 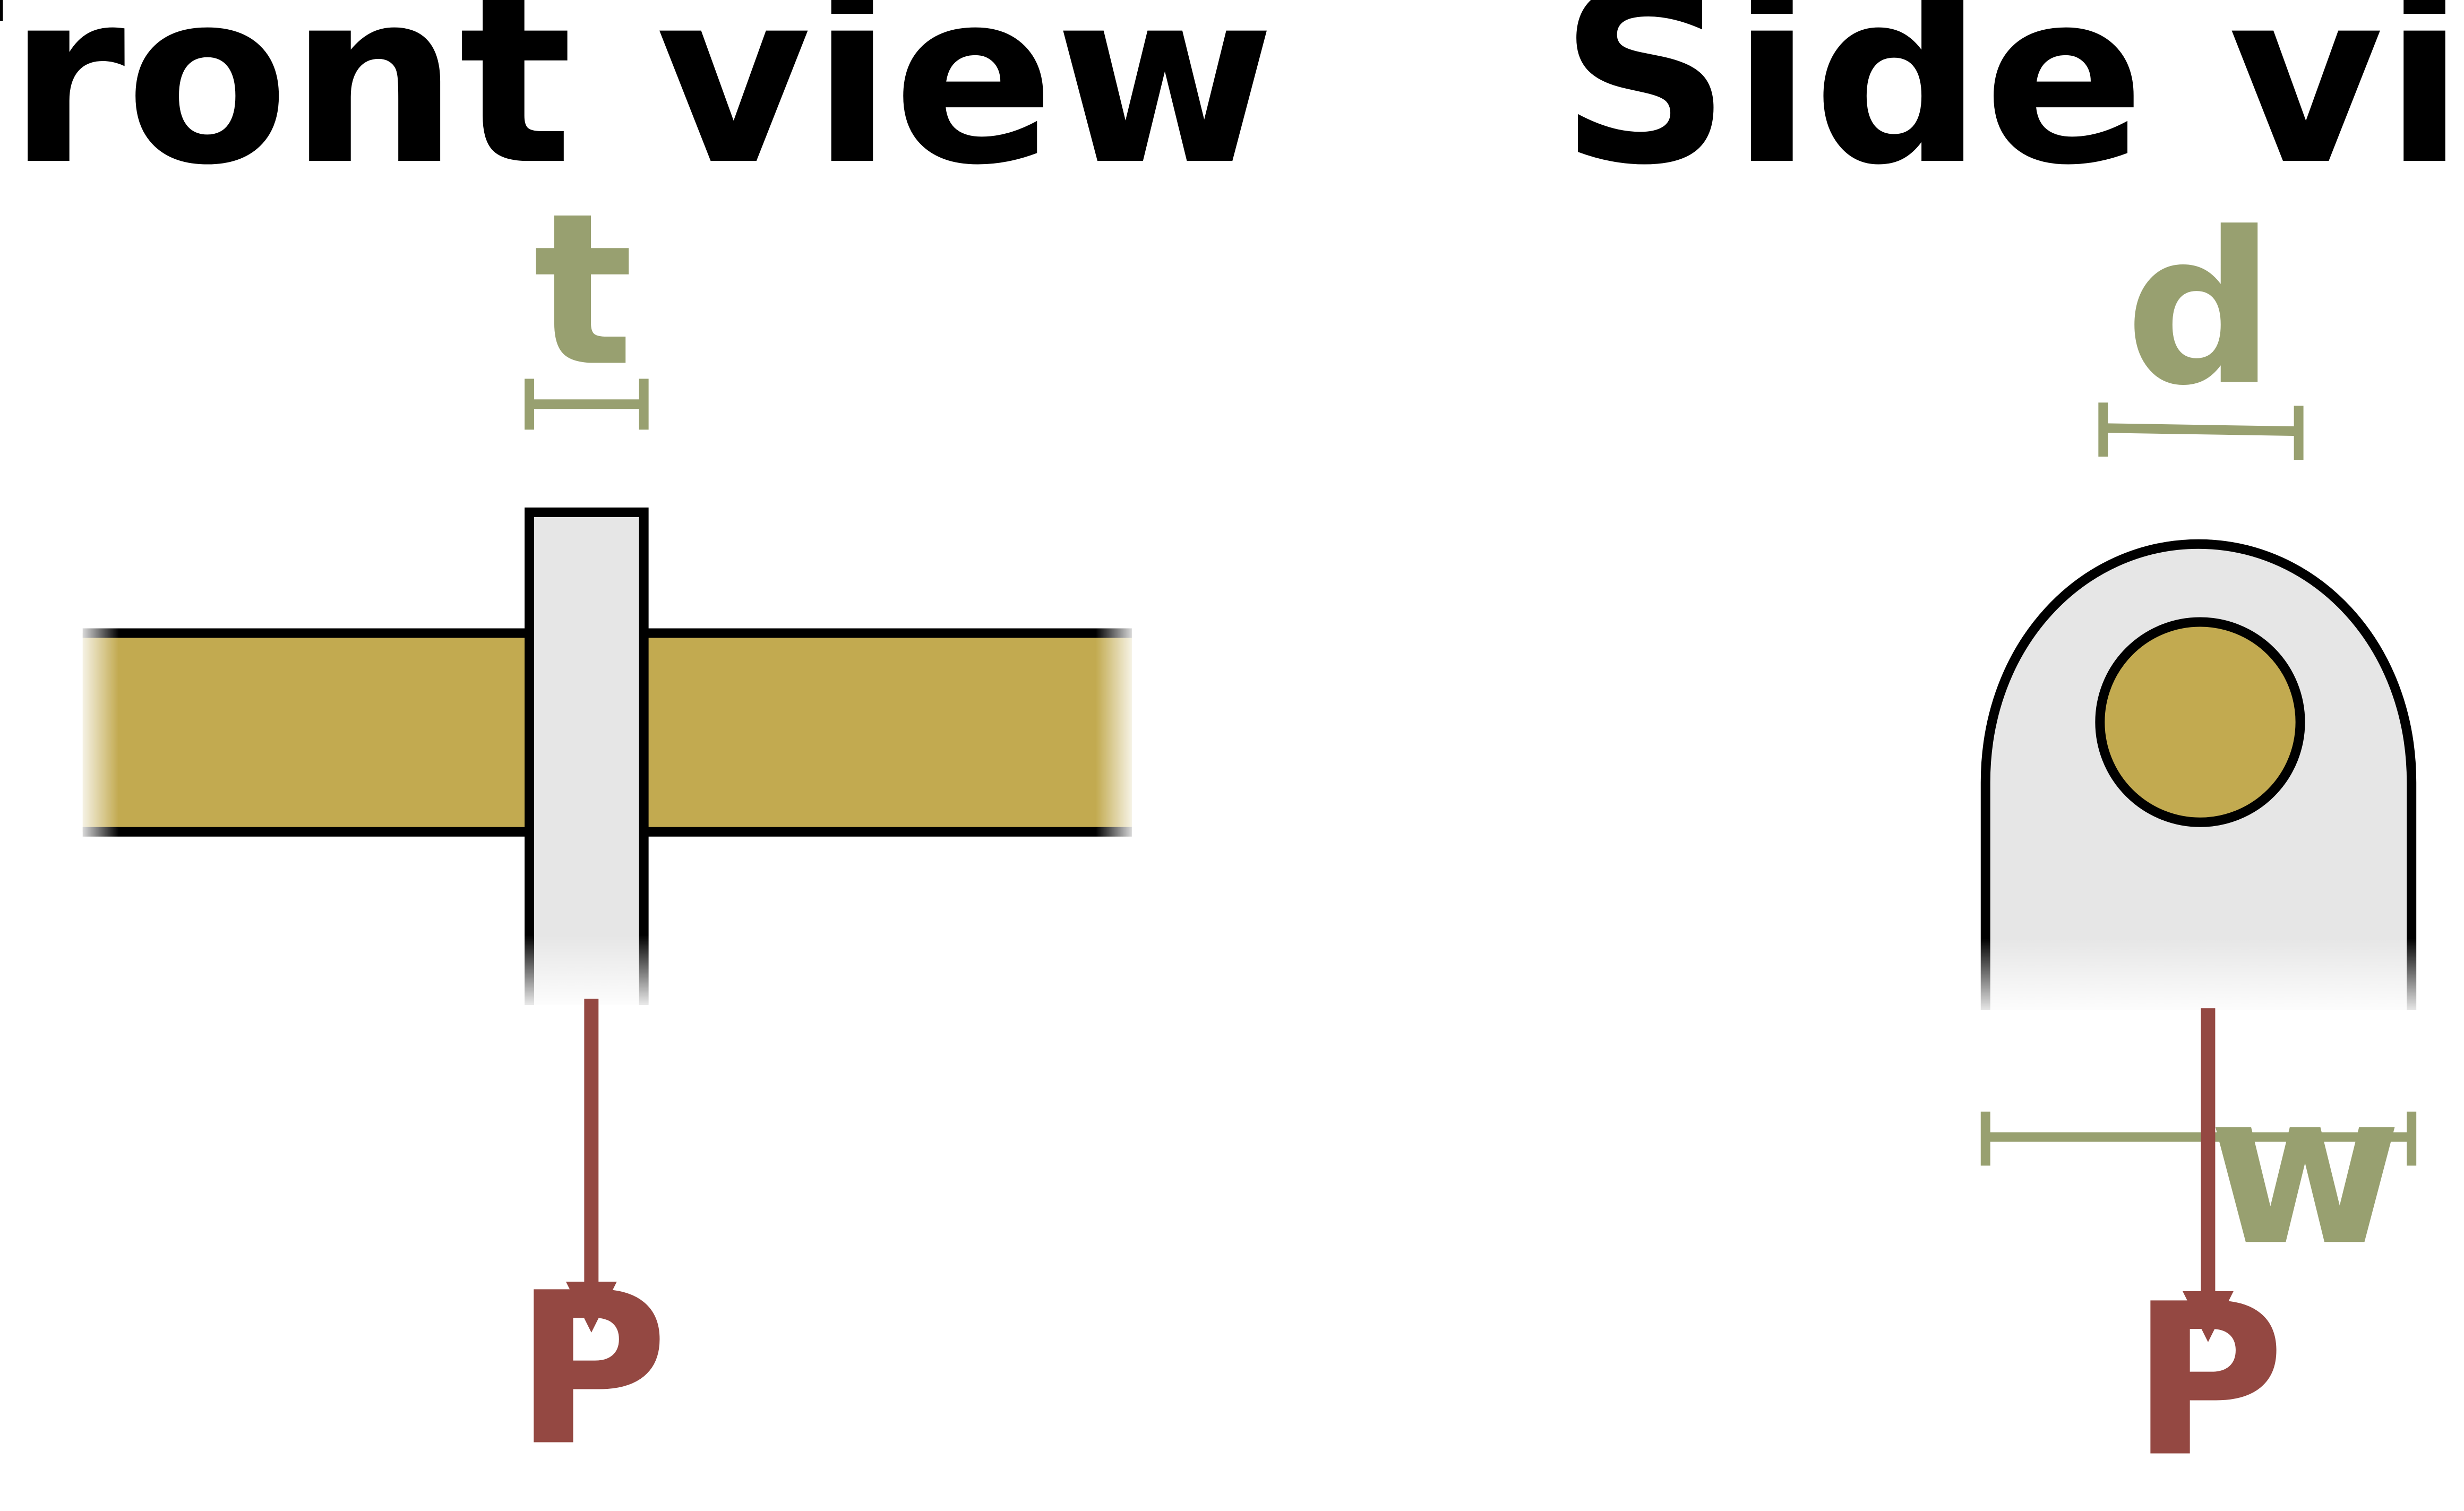 I want to click on front-force-label: P, so click(x=591, y=1370).